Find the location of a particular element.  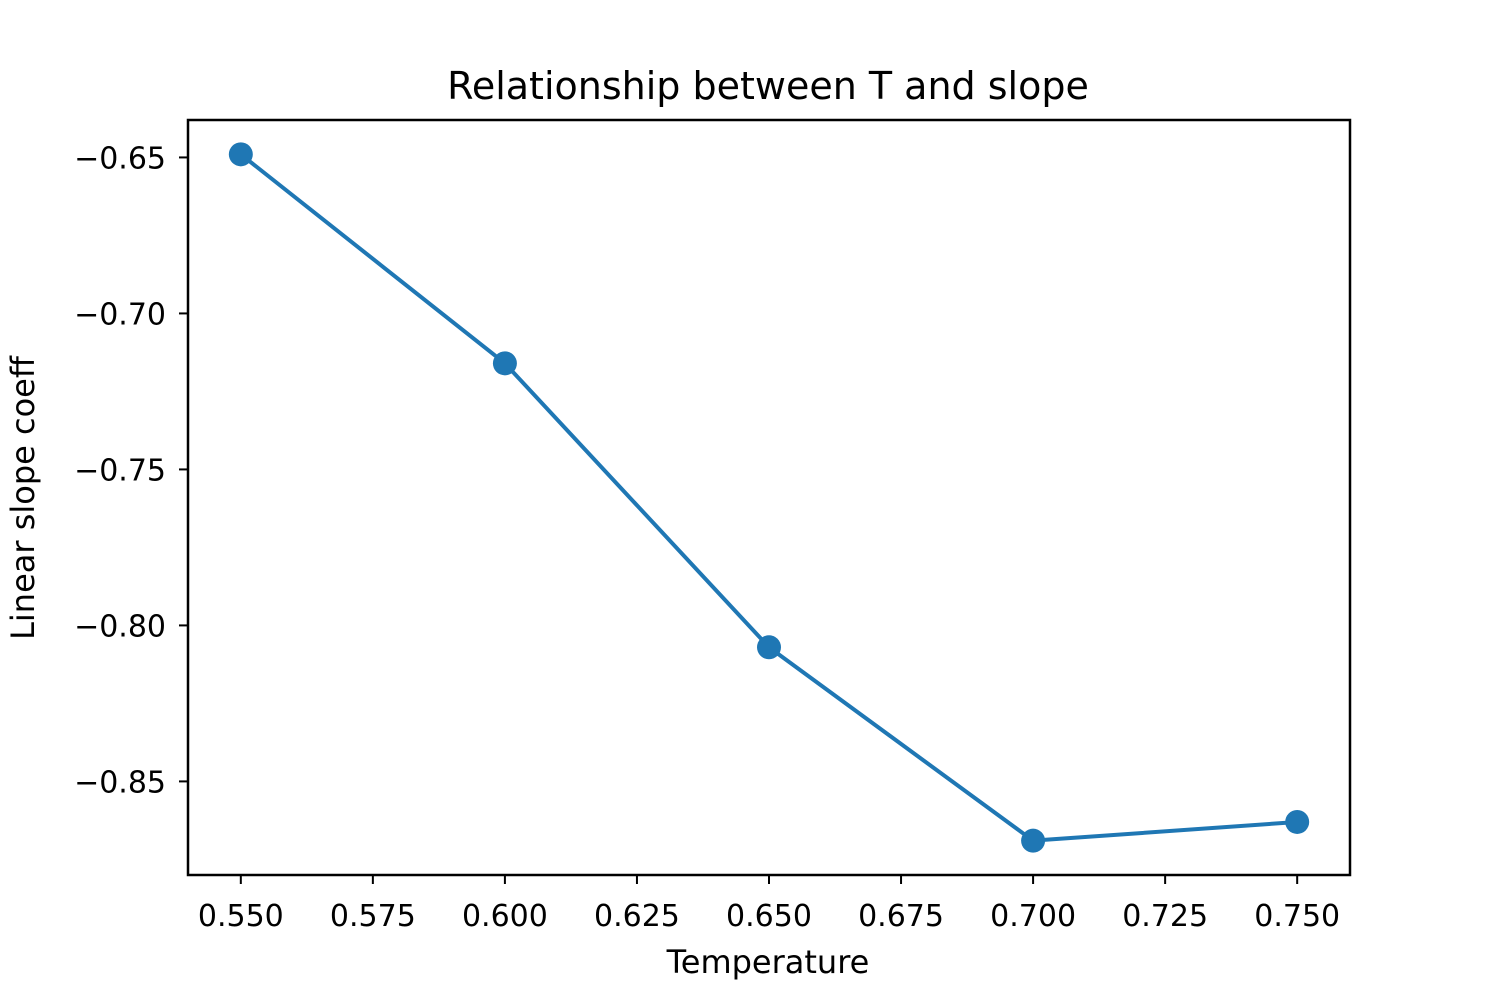

x-tick-label: 0.575 is located at coordinates (373, 916).